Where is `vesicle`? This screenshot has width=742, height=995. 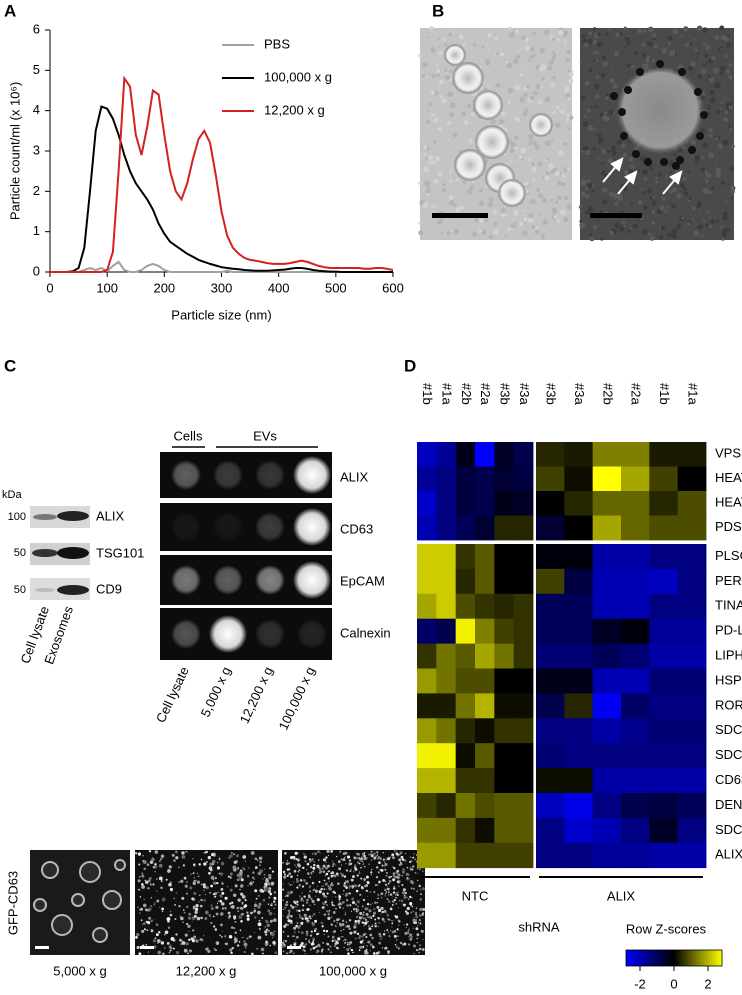
vesicle is located at coordinates (492, 142).